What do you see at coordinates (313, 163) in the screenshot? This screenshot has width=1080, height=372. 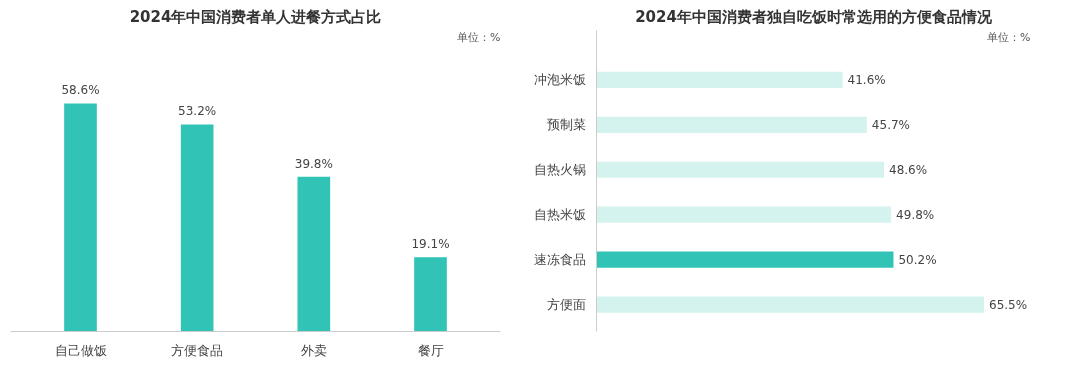 I see `data-label: 39.8%` at bounding box center [313, 163].